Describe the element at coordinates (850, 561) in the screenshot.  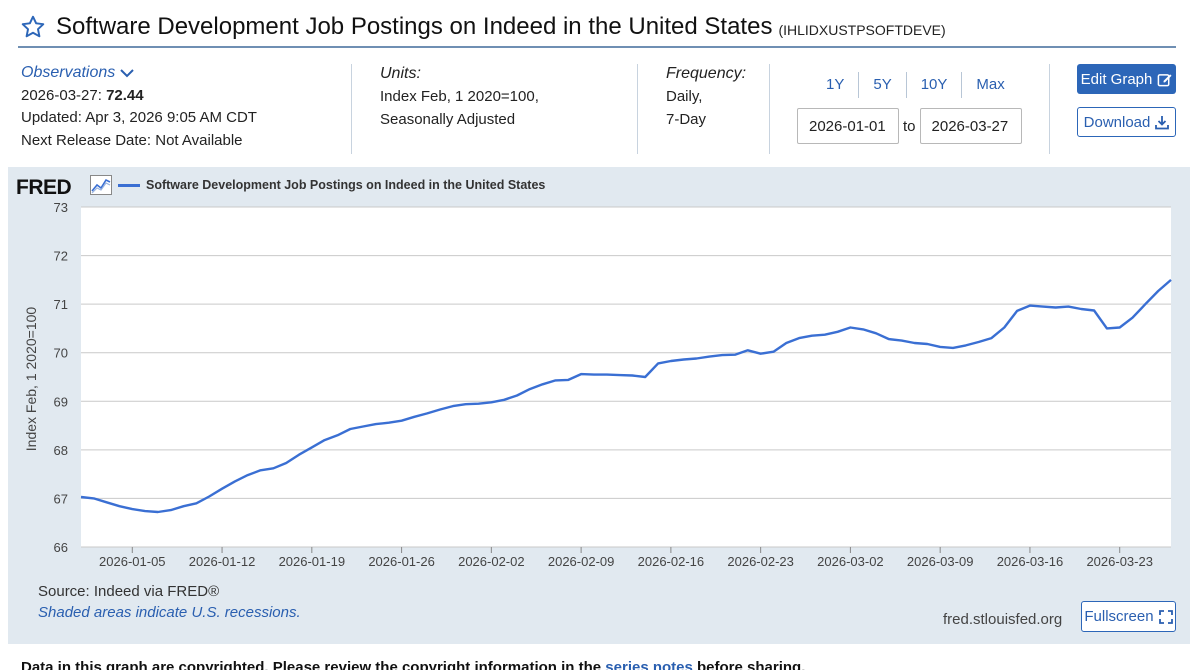
I see `x-tick-label: 2026-03-02` at that location.